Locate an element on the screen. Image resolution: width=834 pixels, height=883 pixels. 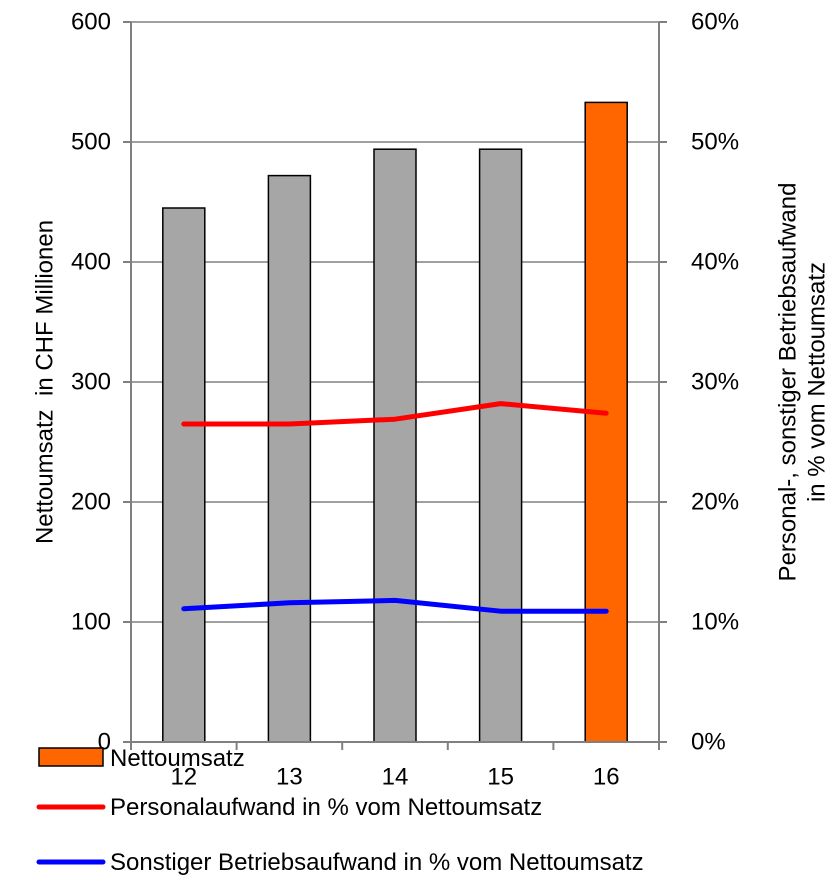
right-tick-label: 50% is located at coordinates (715, 142).